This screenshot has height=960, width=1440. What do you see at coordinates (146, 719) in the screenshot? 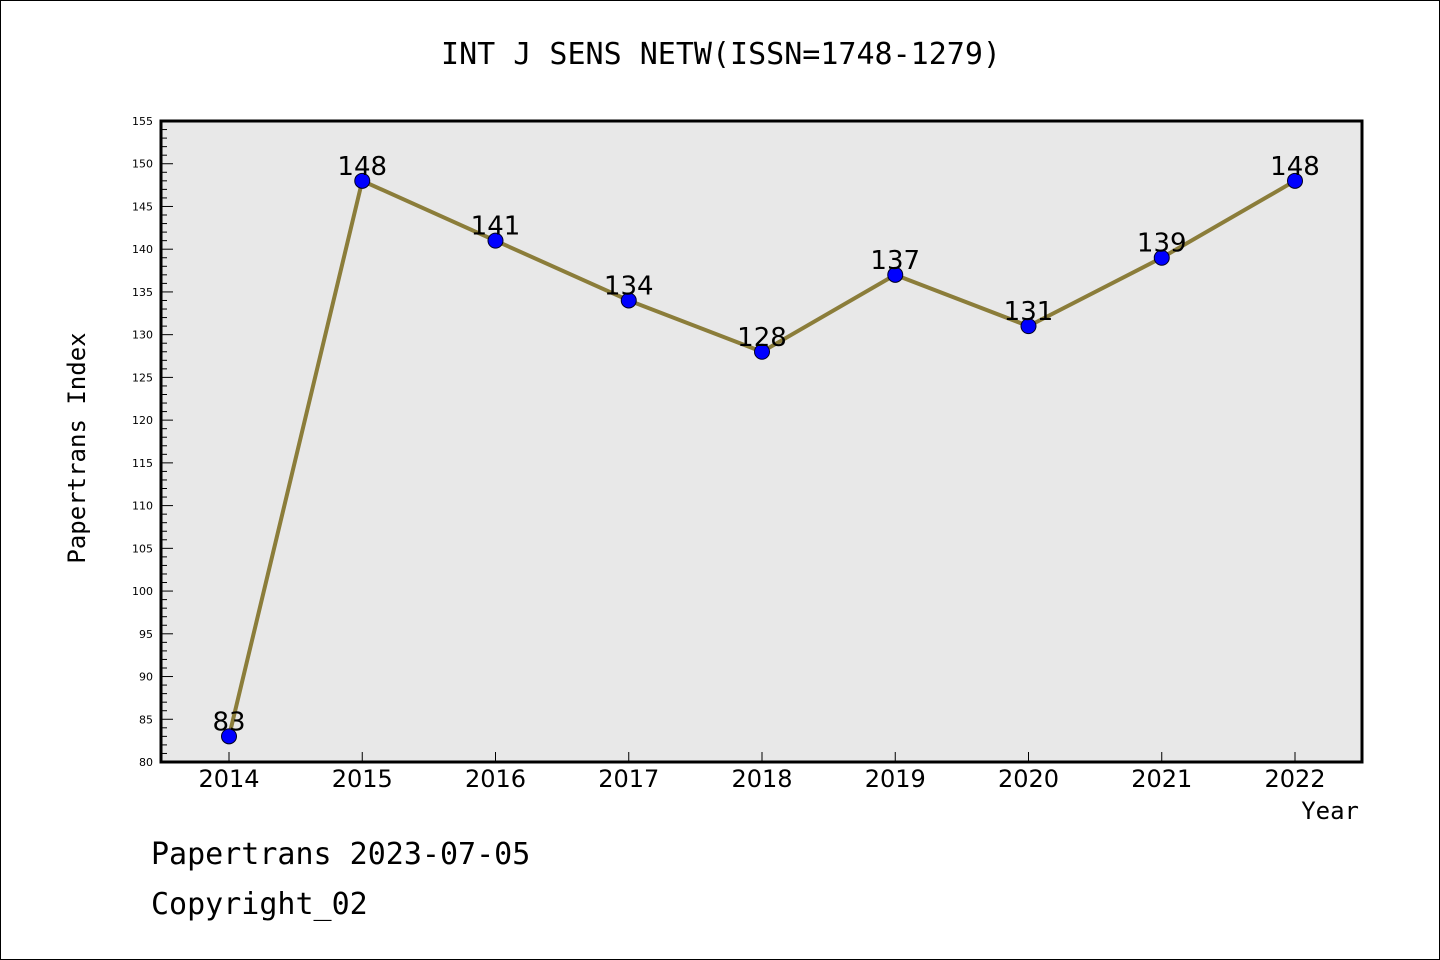
I see `y-tick-label: 85` at bounding box center [146, 719].